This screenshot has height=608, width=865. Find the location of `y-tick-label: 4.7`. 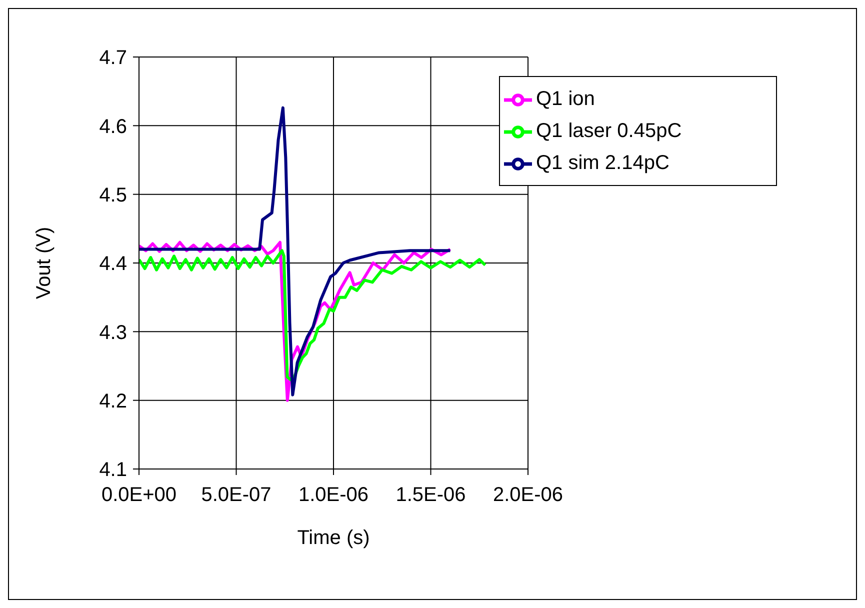

y-tick-label: 4.7 is located at coordinates (113, 58).